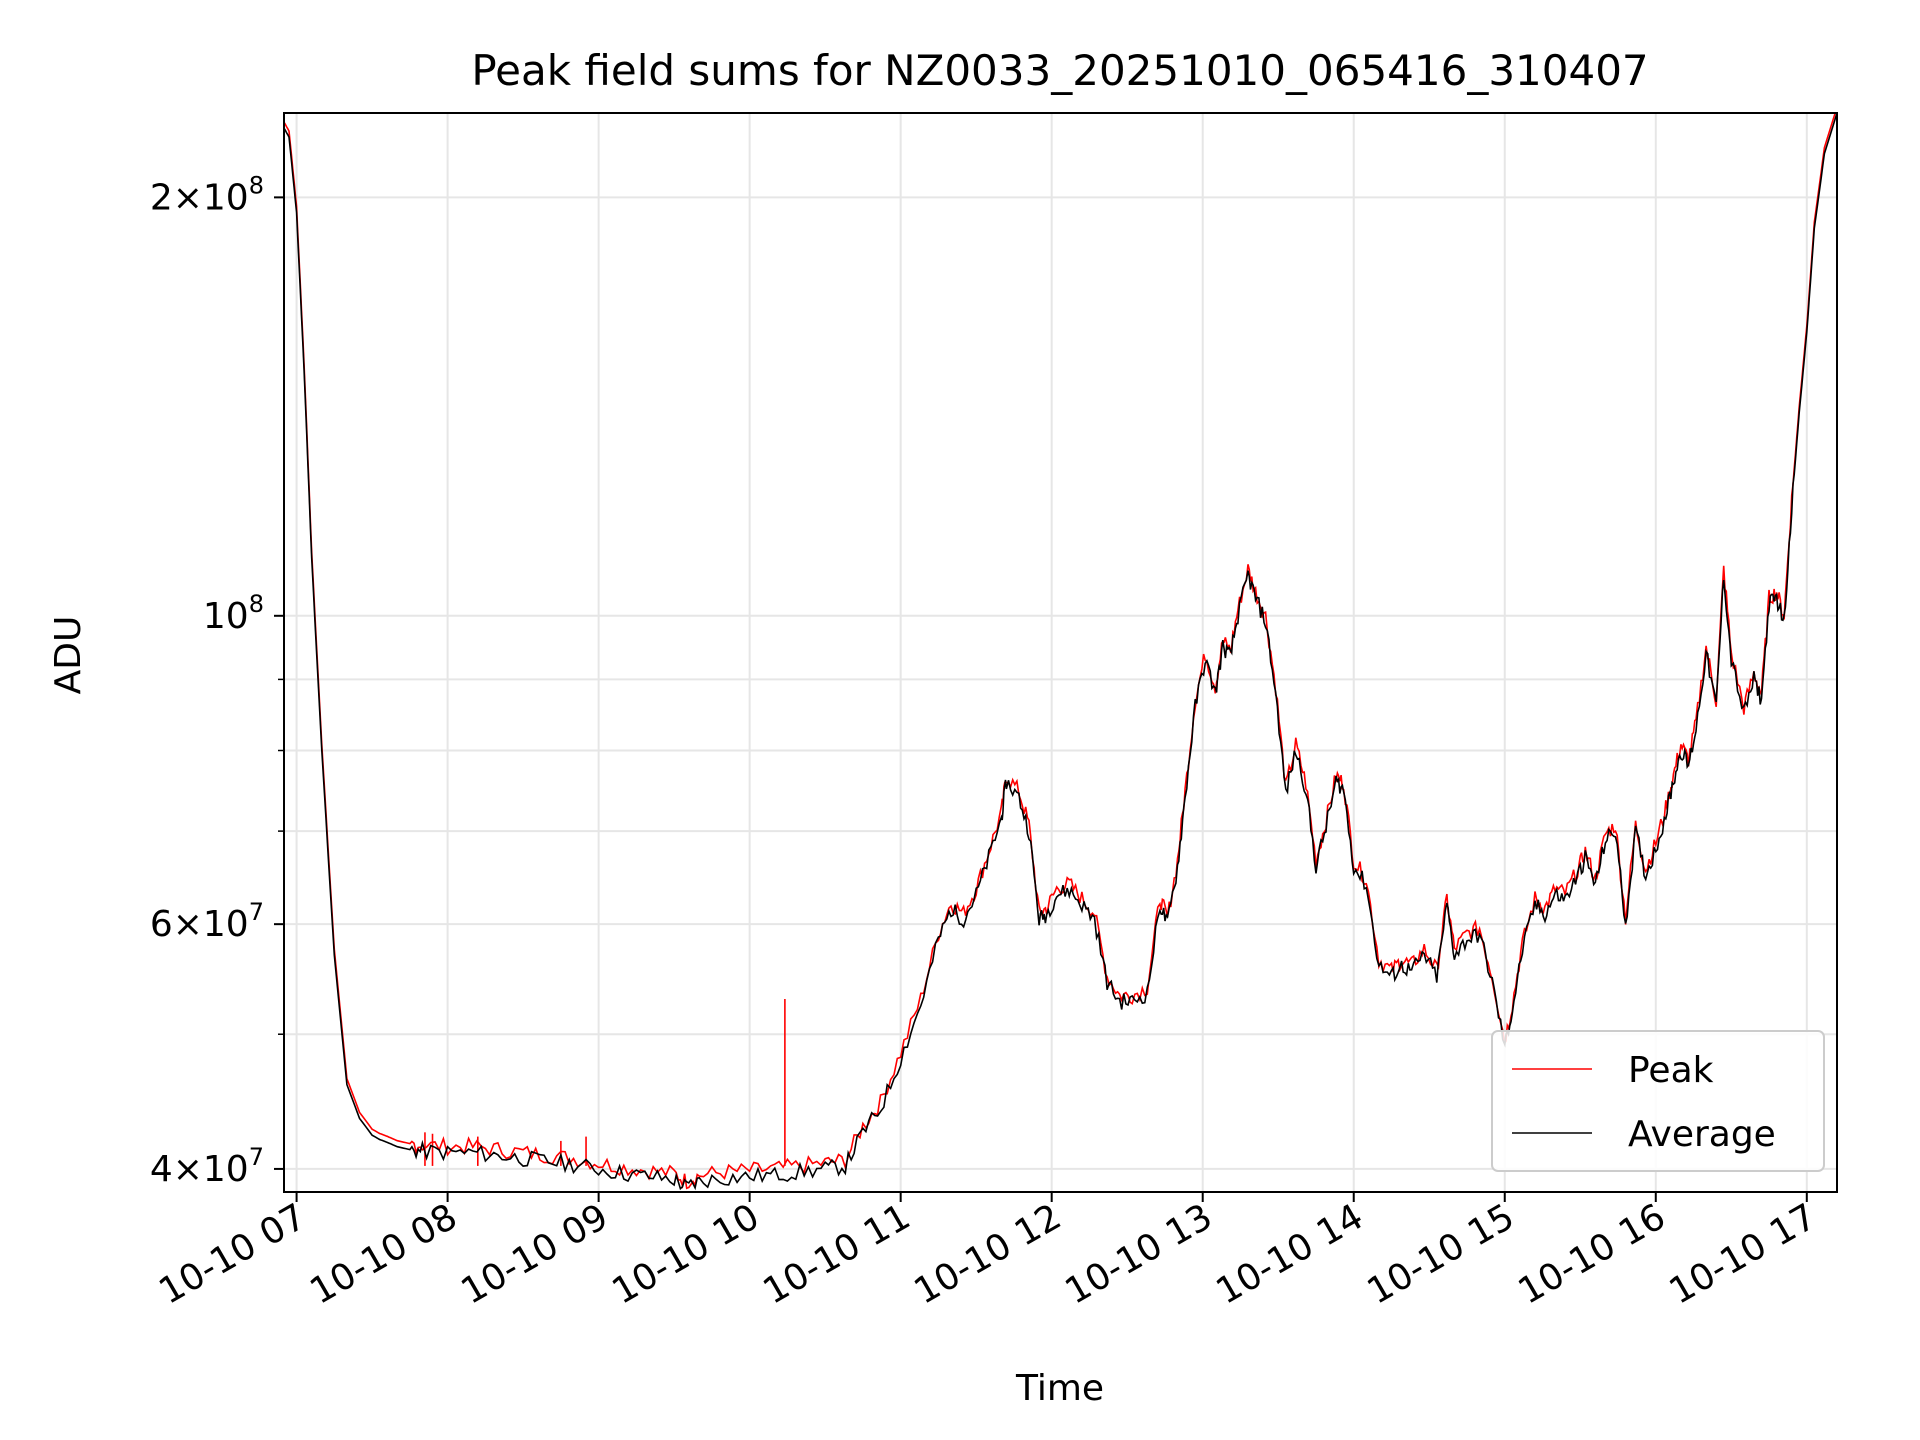 Image resolution: width=1920 pixels, height=1440 pixels. I want to click on legend-box, so click(1658, 1101).